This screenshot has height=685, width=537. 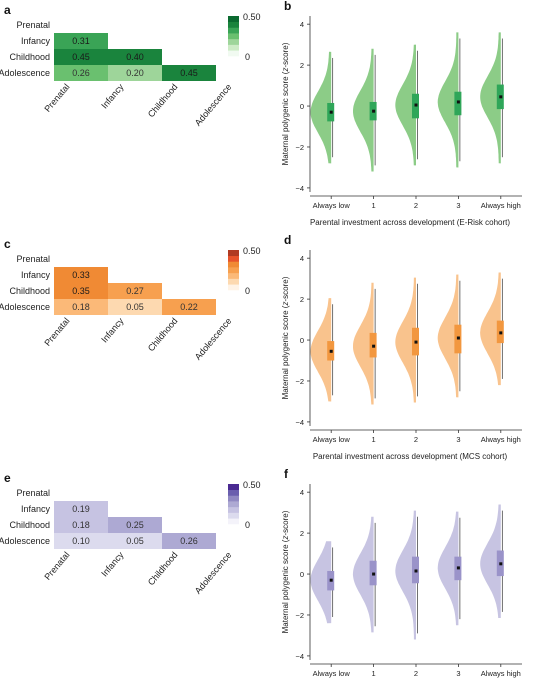 What do you see at coordinates (287, 6) in the screenshot?
I see `panel-label: b` at bounding box center [287, 6].